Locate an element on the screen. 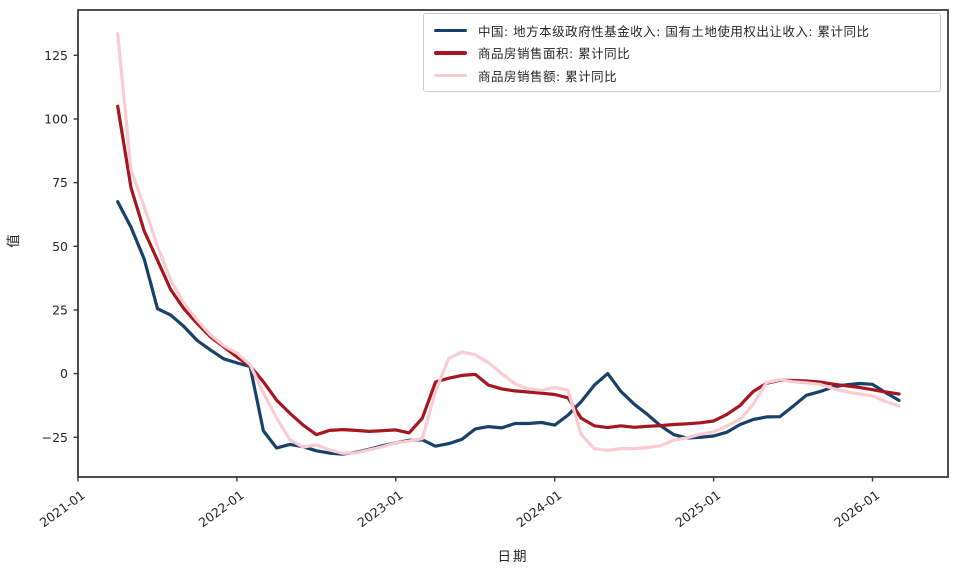 Image resolution: width=955 pixels, height=573 pixels. legend-label: 商品房销售额: 累计同比 is located at coordinates (548, 77).